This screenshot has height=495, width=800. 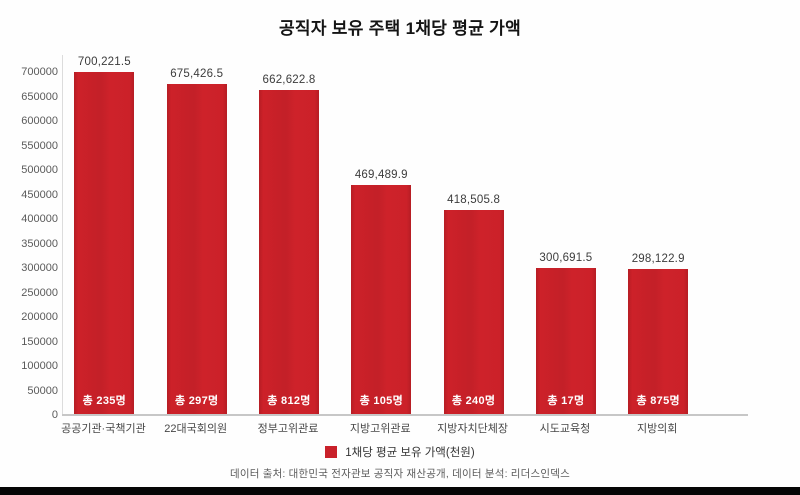 What do you see at coordinates (104, 235) in the screenshot?
I see `bar: 700,221.5 총 235명` at bounding box center [104, 235].